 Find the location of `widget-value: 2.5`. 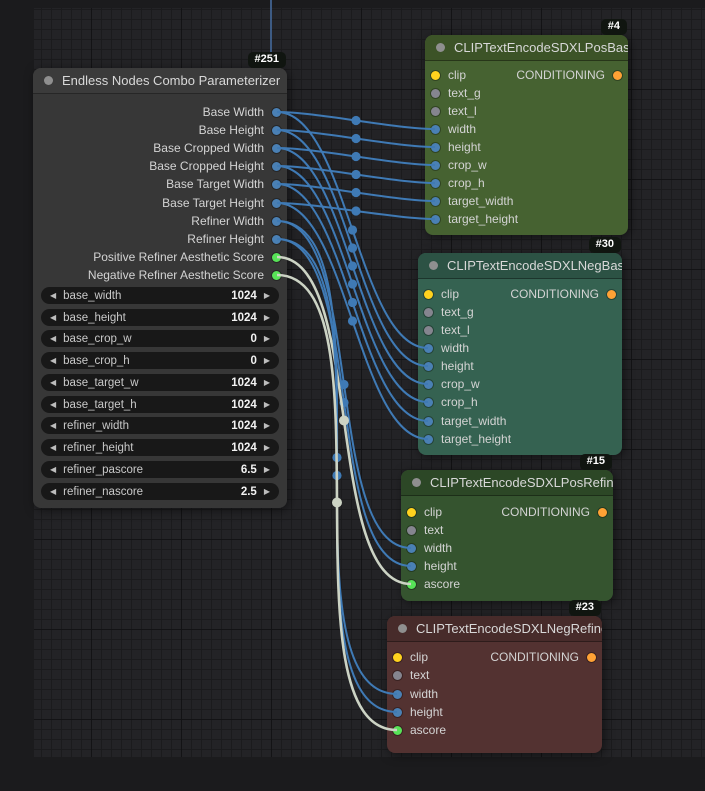

widget-value: 2.5 is located at coordinates (248, 491).